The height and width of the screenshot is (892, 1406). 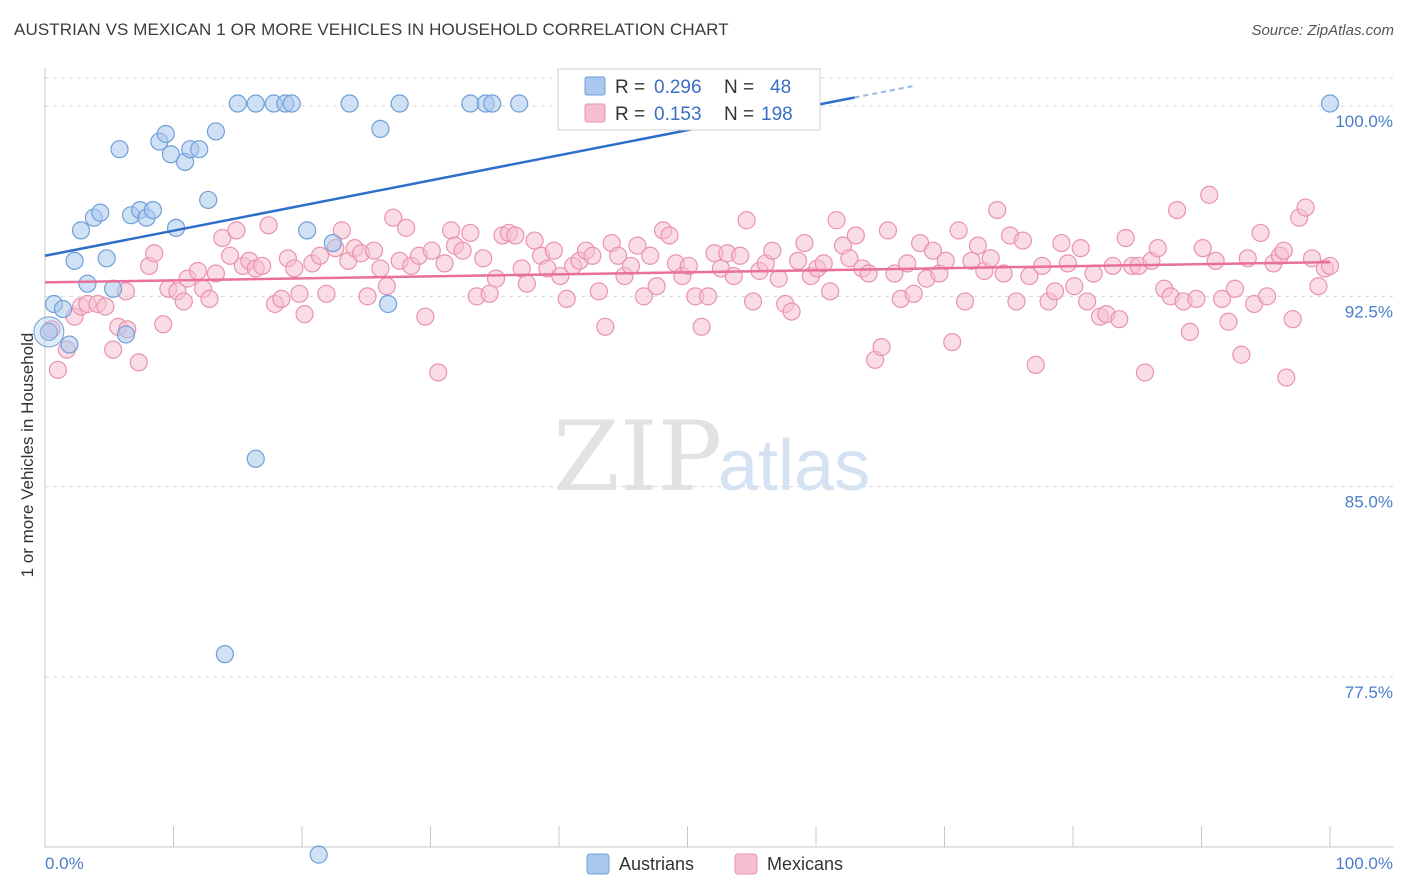 I want to click on watermark-atlas: atlas, so click(x=794, y=466).